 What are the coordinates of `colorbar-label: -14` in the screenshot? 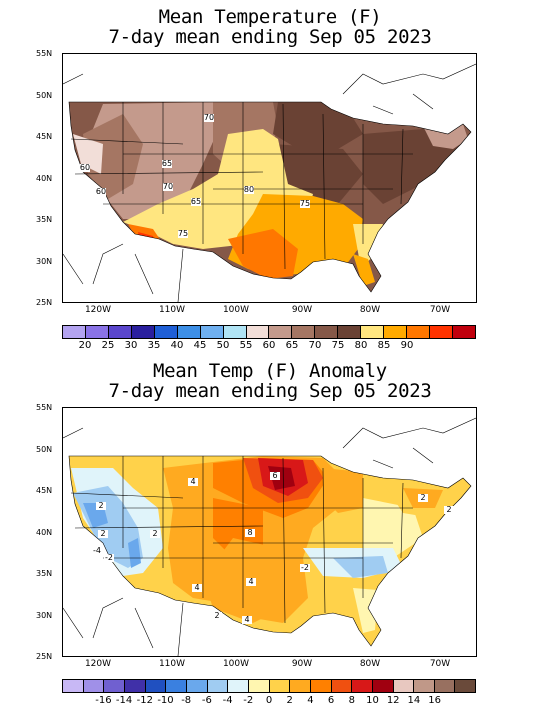 It's located at (124, 700).